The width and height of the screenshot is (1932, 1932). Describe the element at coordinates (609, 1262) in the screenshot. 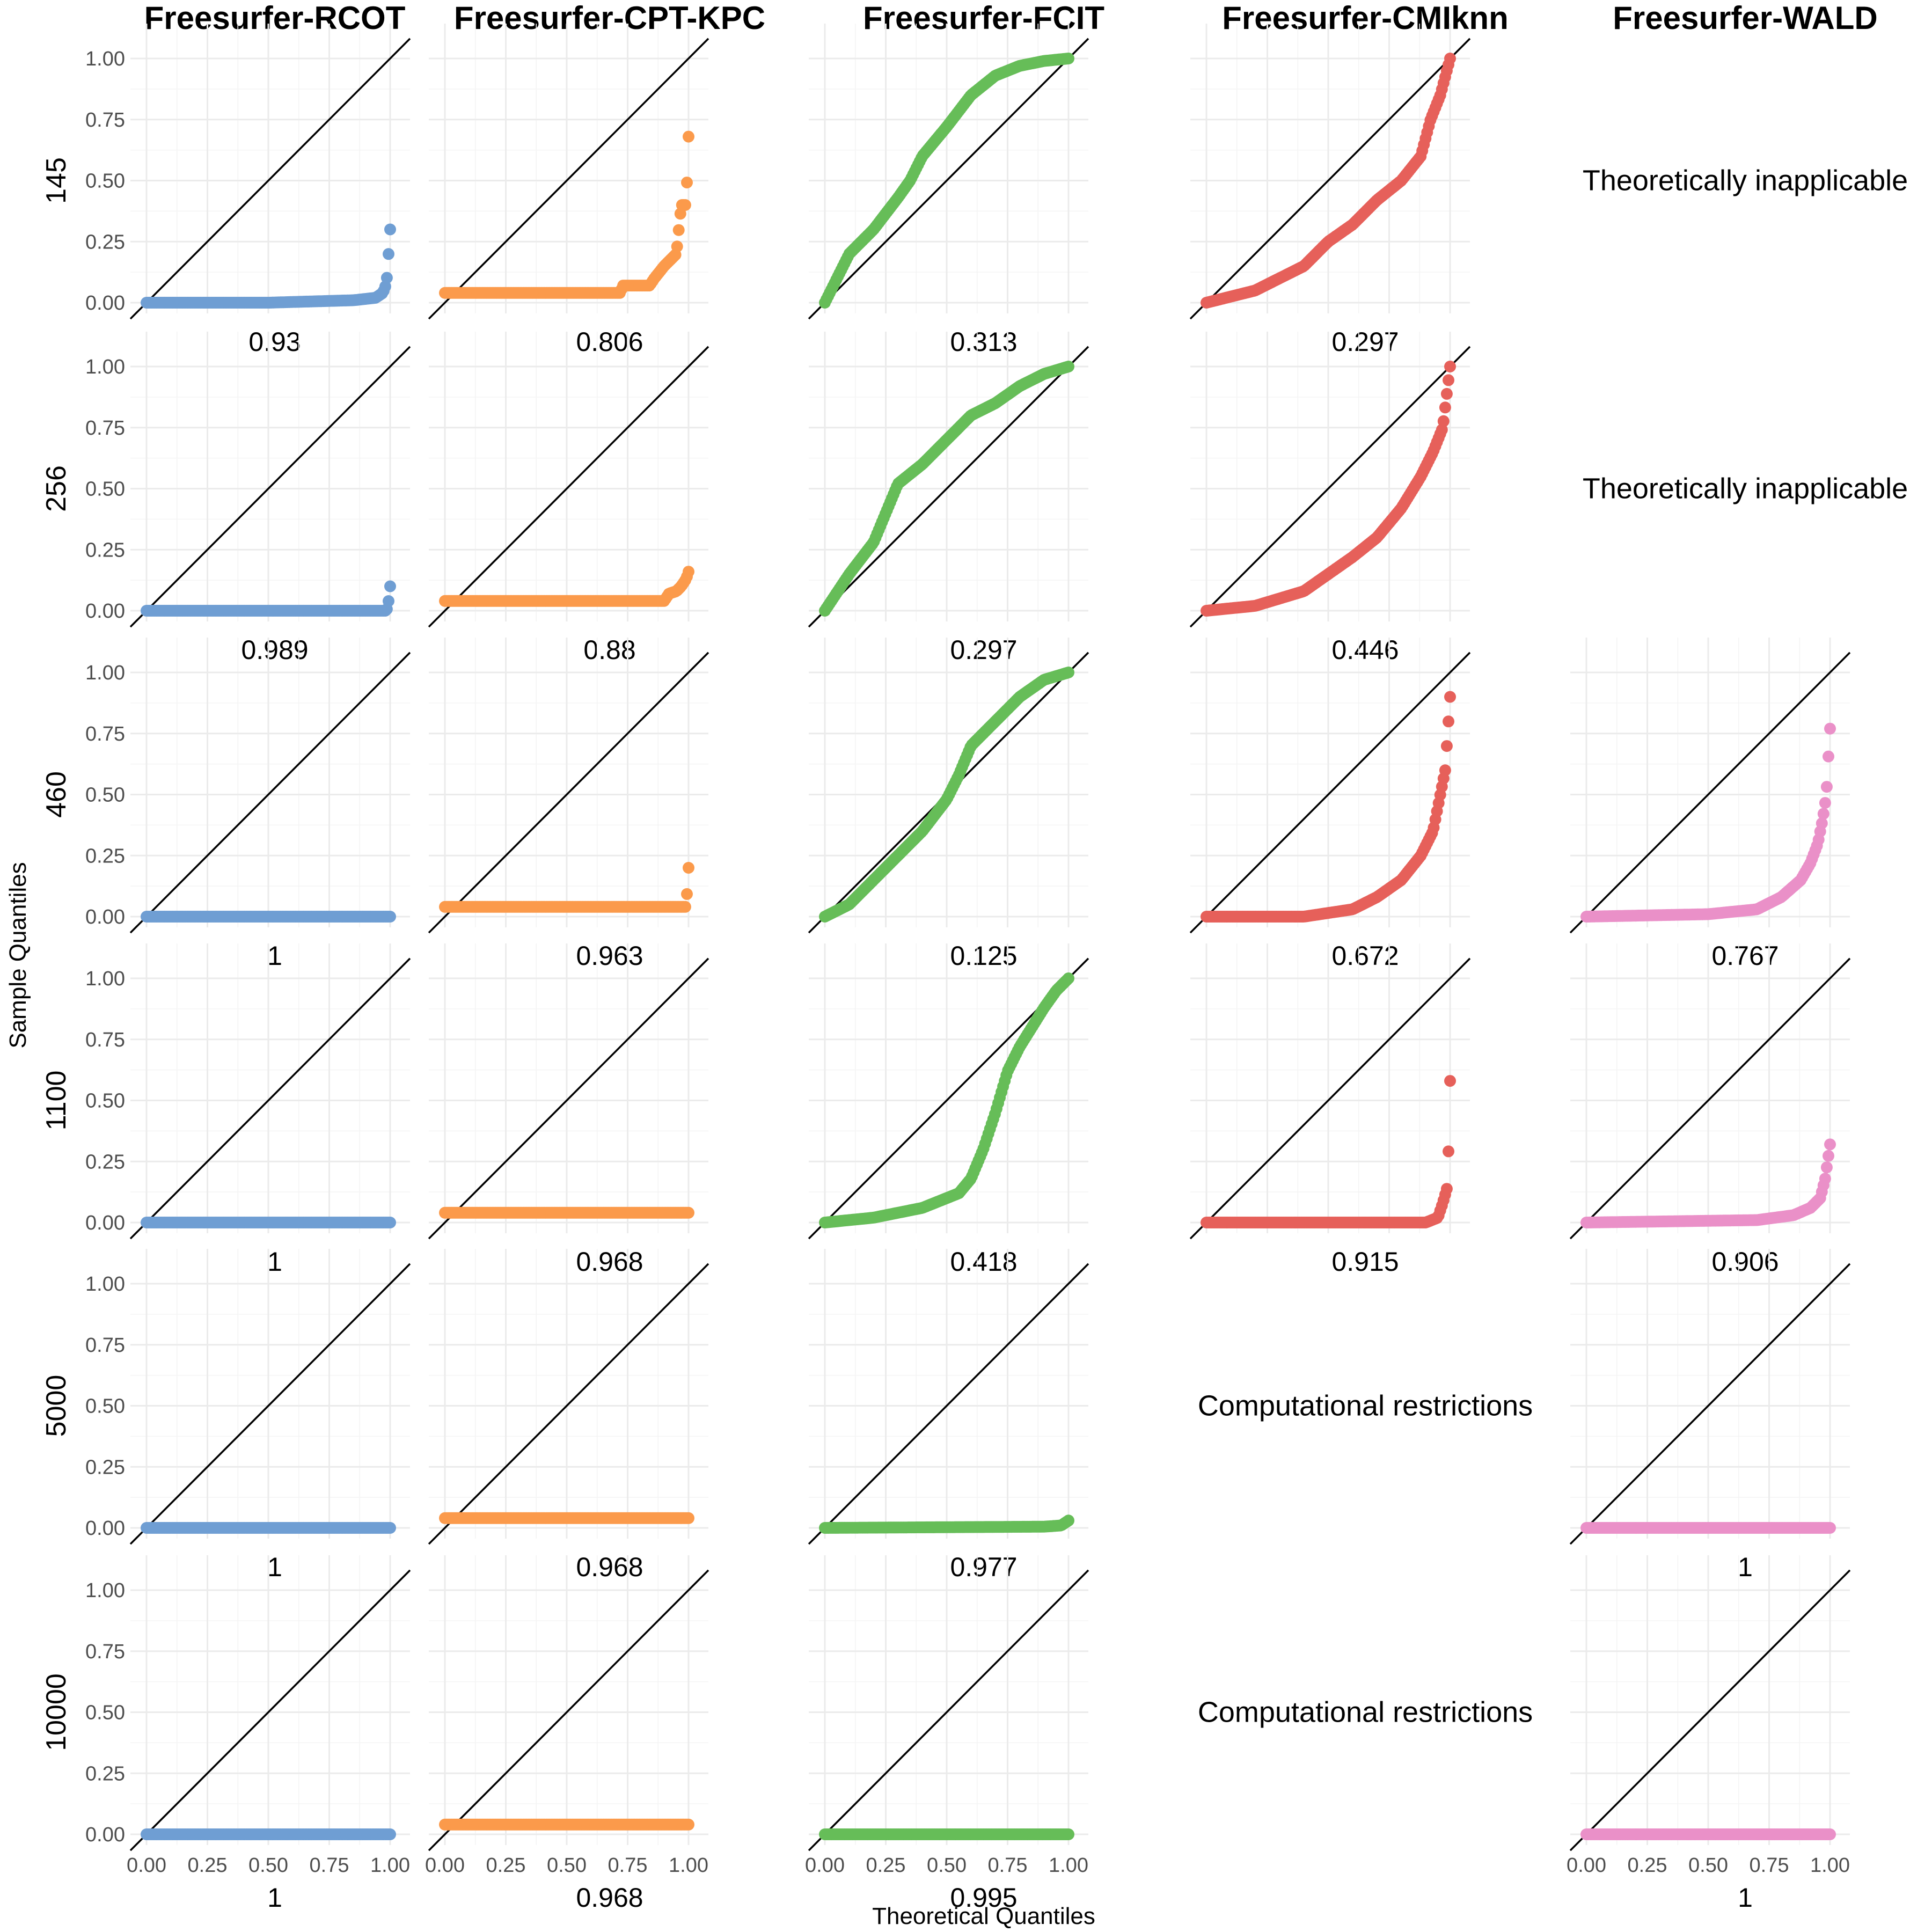

I see `p-value-label: 0.968` at that location.